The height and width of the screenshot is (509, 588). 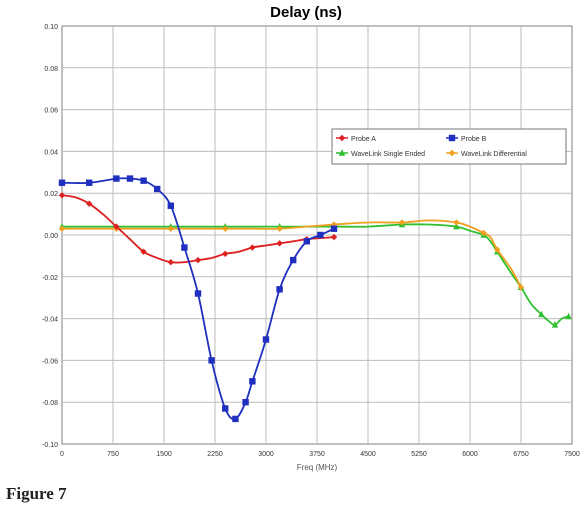 I want to click on x-tick-label: 7500, so click(x=572, y=454).